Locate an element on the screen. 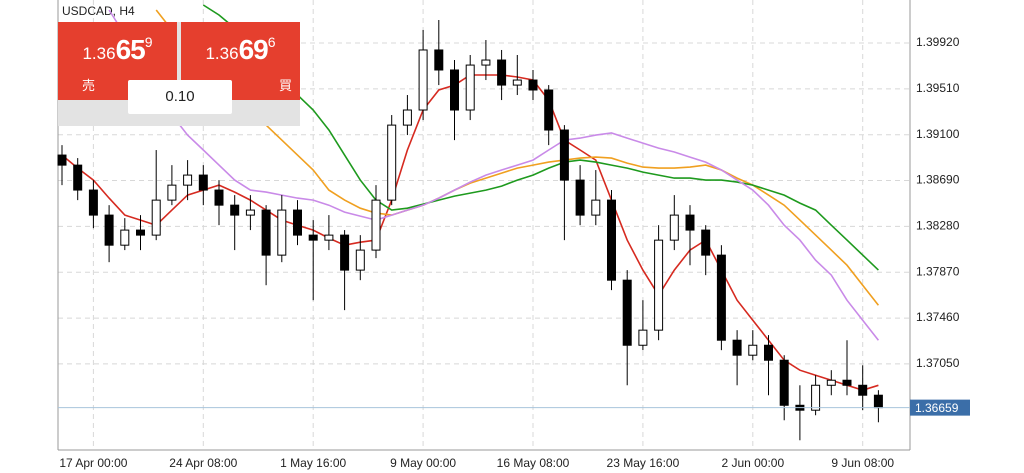 The height and width of the screenshot is (473, 1024). x-tick-label: 17 Apr 00:00 is located at coordinates (93, 463).